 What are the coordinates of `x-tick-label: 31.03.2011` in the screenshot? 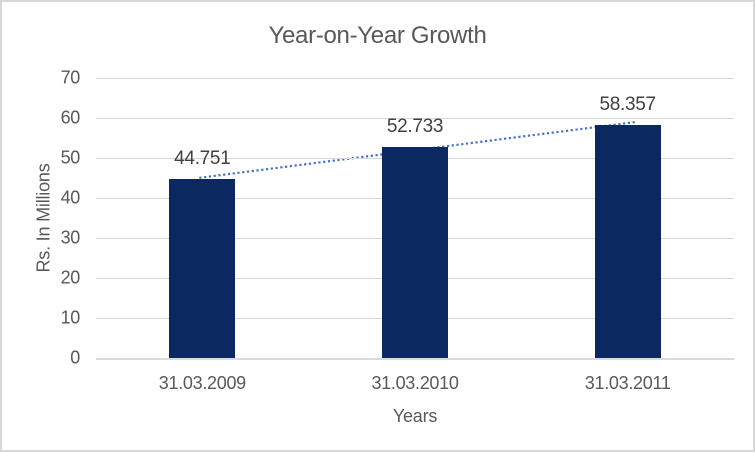 It's located at (627, 383).